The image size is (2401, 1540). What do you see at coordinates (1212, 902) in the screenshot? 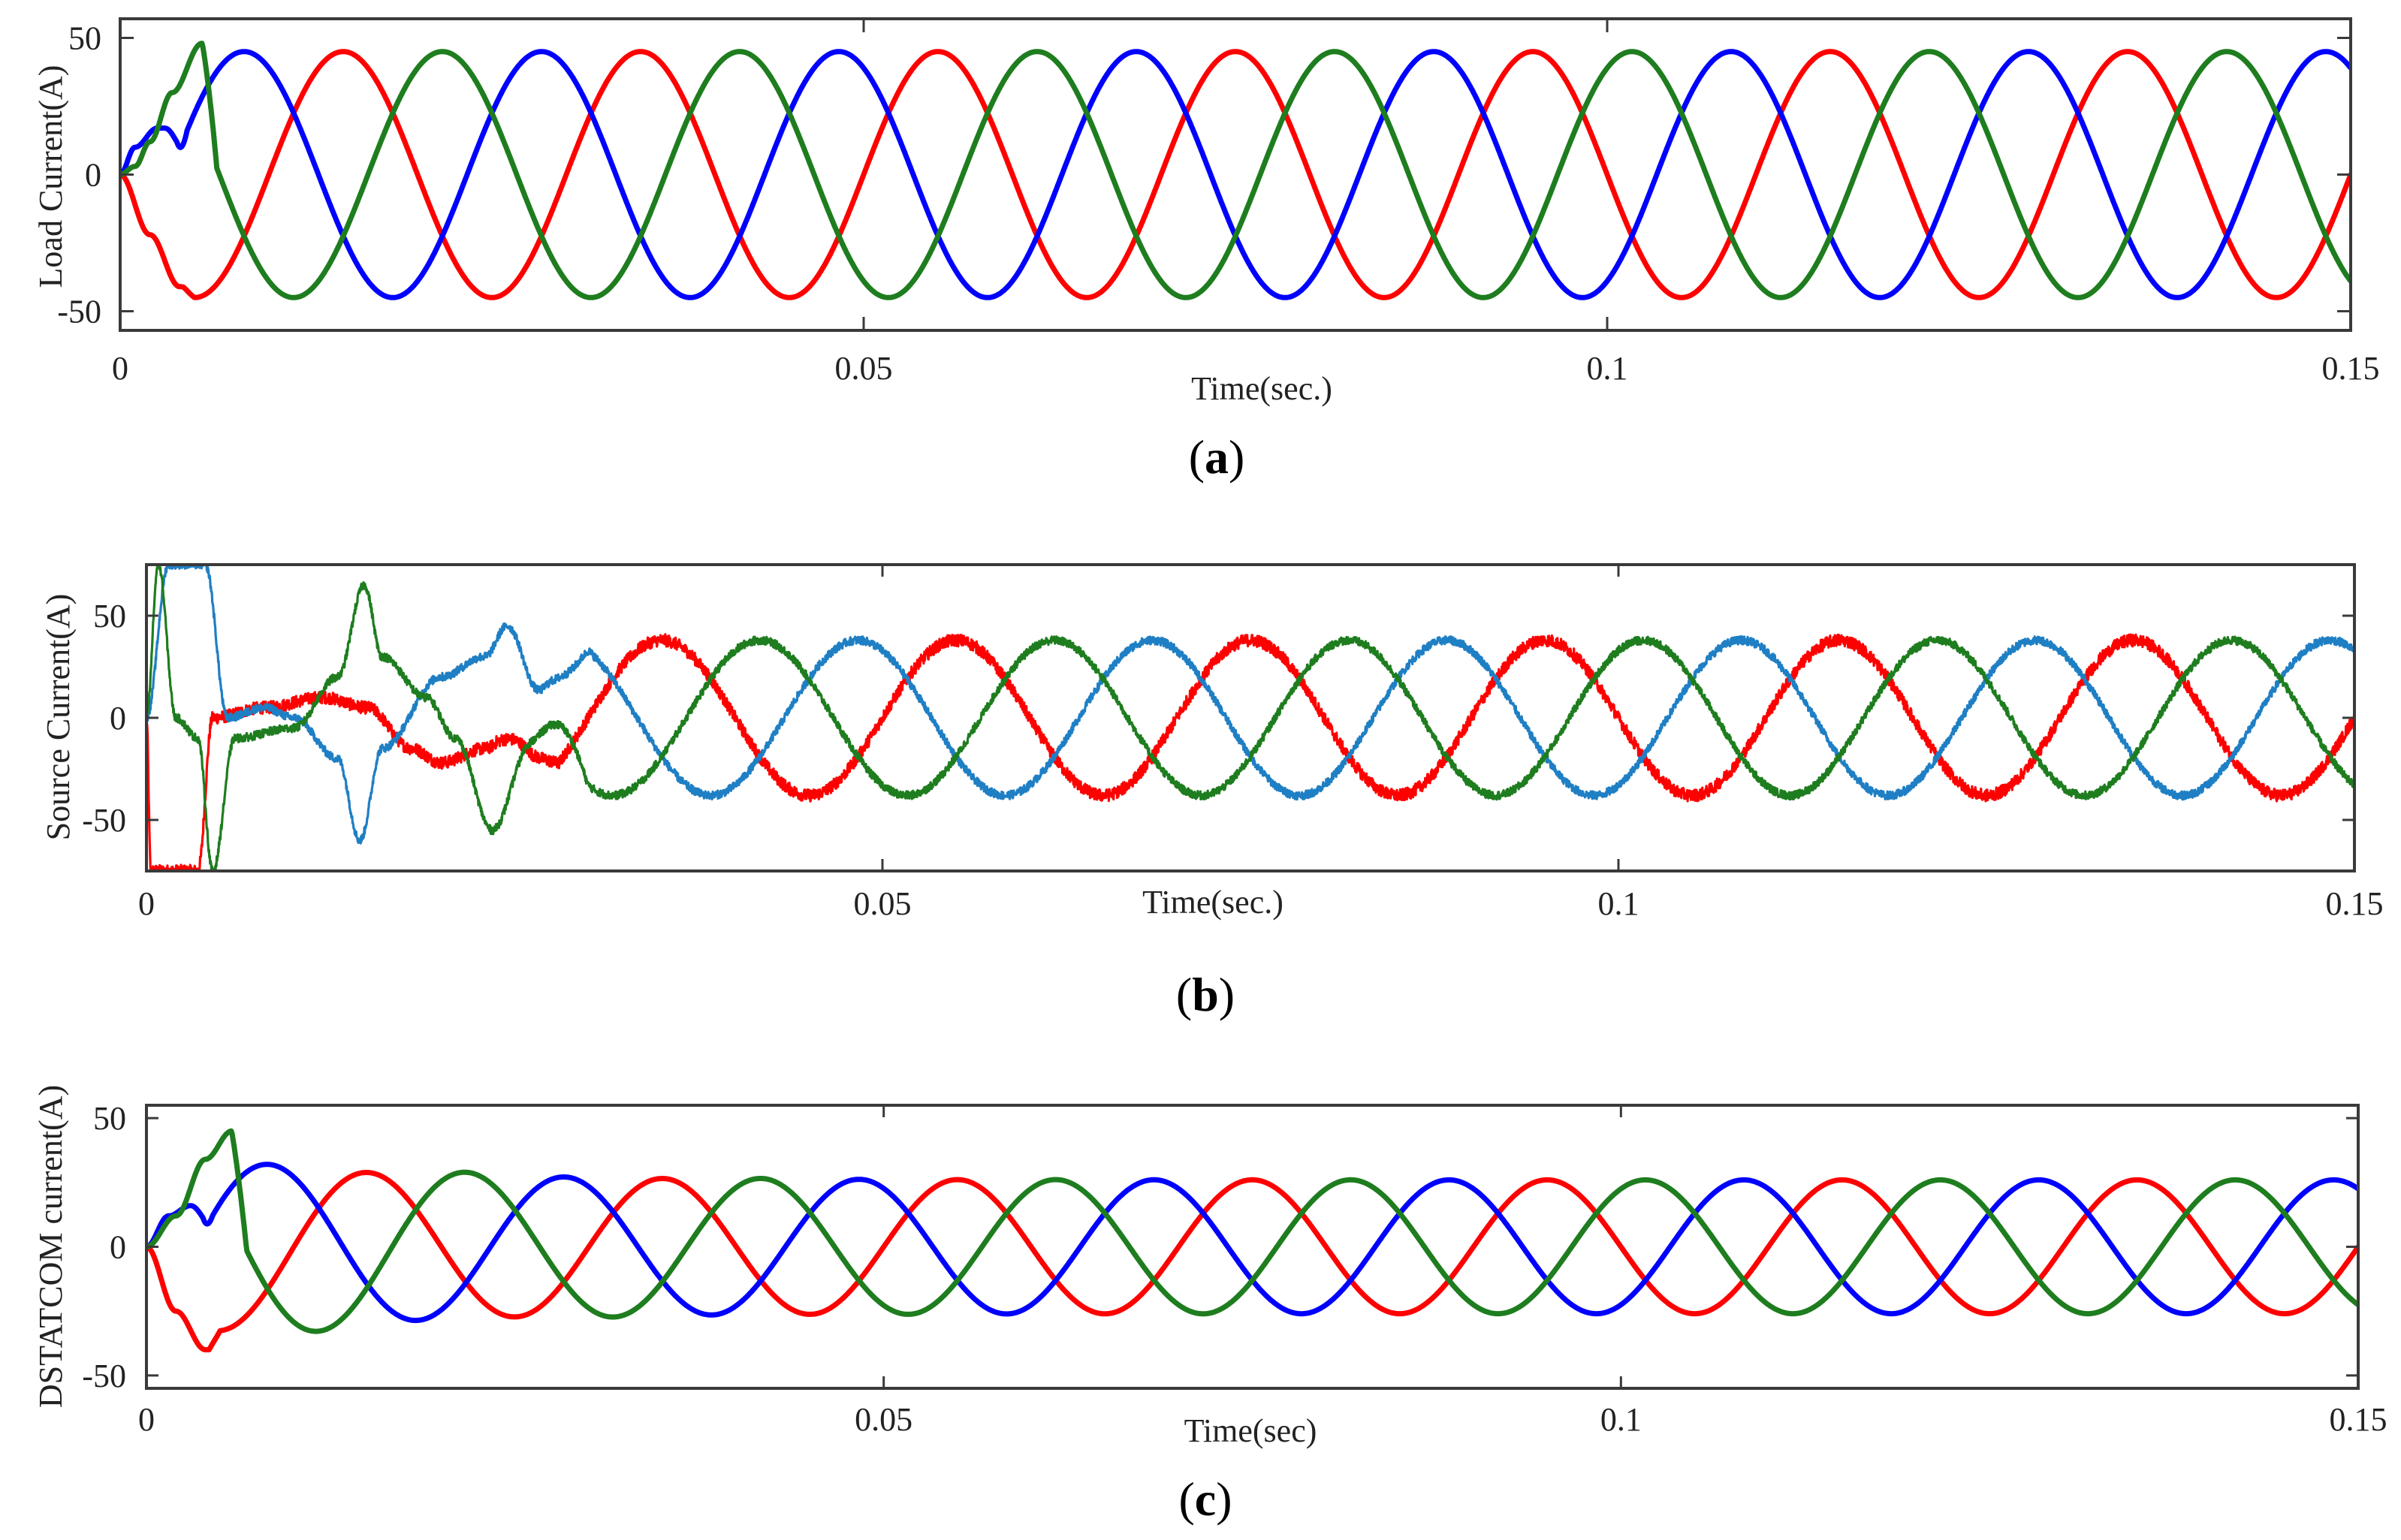
I see `panel-b-x-axis-label: Time(sec.)` at bounding box center [1212, 902].